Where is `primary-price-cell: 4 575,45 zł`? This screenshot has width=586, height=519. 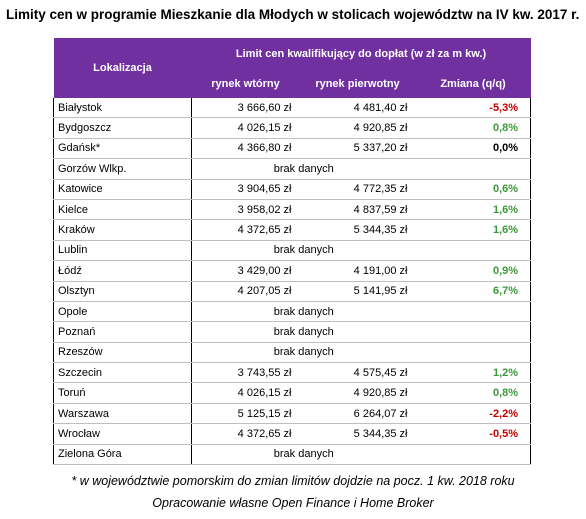
primary-price-cell: 4 575,45 zł is located at coordinates (357, 373).